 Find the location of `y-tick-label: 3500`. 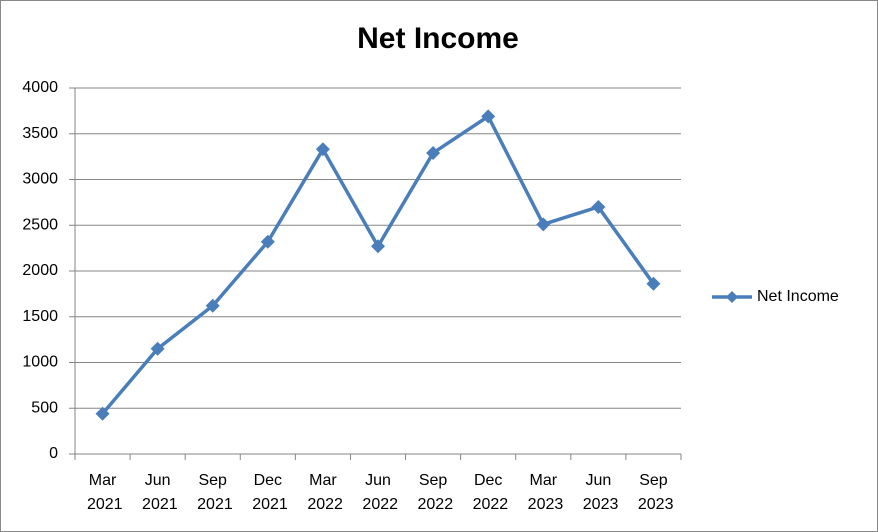

y-tick-label: 3500 is located at coordinates (40, 133).